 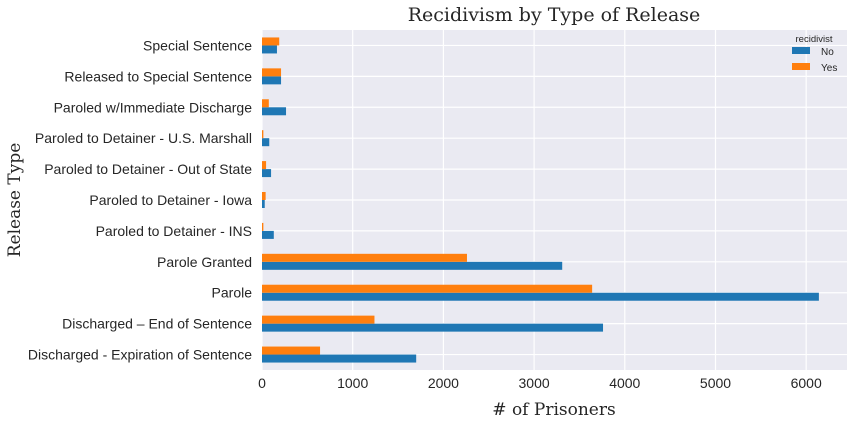 What do you see at coordinates (553, 410) in the screenshot?
I see `x-axis-label: # of Prisoners` at bounding box center [553, 410].